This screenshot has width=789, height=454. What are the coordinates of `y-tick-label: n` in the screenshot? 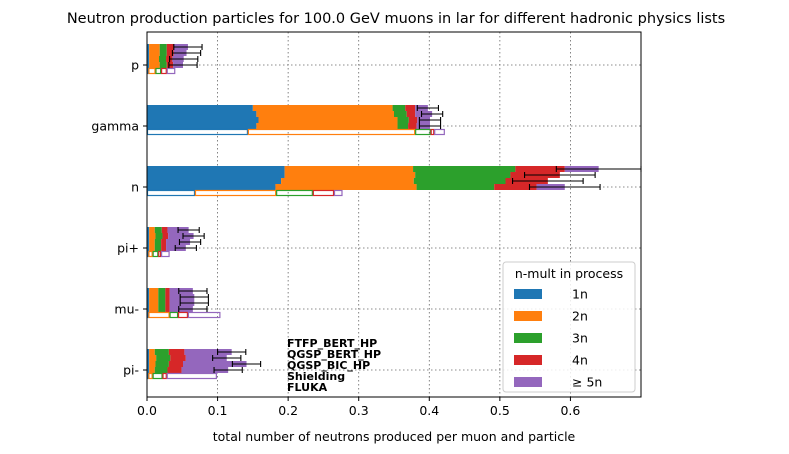 It's located at (135, 187).